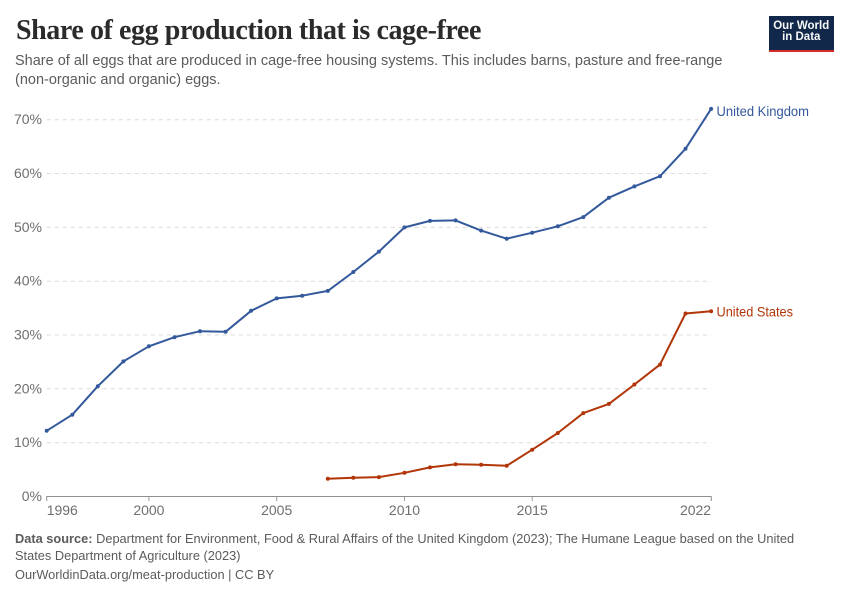 The width and height of the screenshot is (850, 600). What do you see at coordinates (148, 510) in the screenshot?
I see `svg-text: 2000` at bounding box center [148, 510].